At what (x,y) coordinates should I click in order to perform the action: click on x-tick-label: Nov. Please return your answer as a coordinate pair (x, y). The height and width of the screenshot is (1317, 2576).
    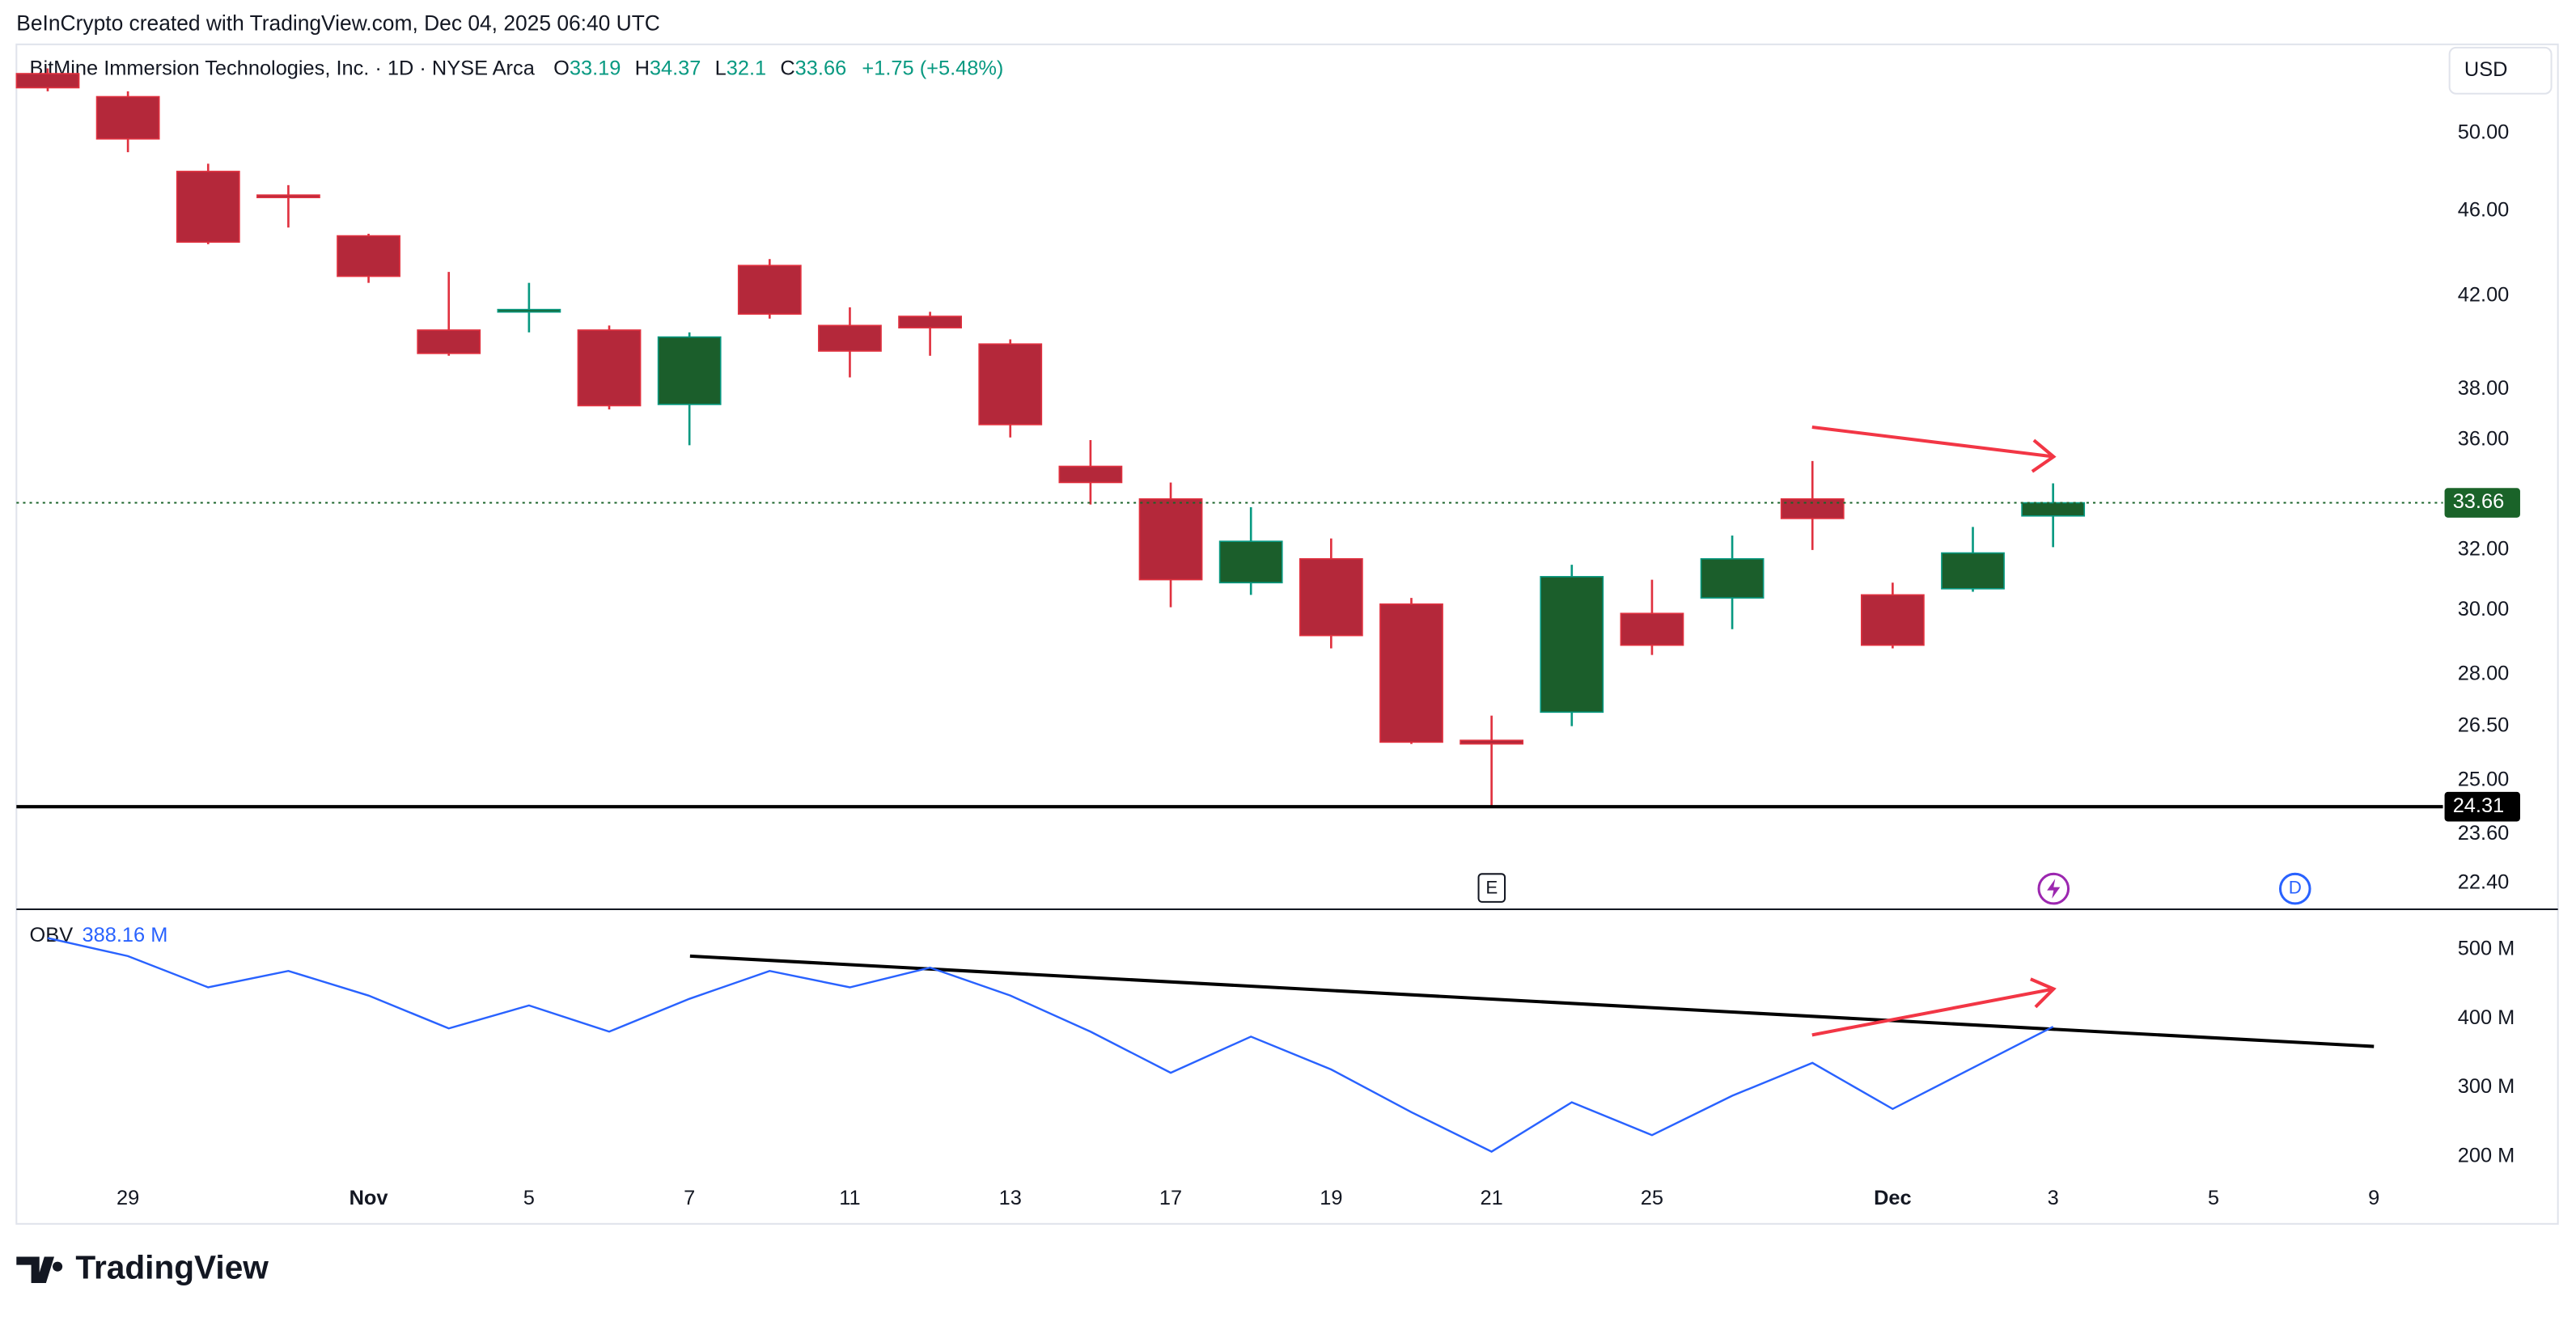
    Looking at the image, I should click on (369, 1198).